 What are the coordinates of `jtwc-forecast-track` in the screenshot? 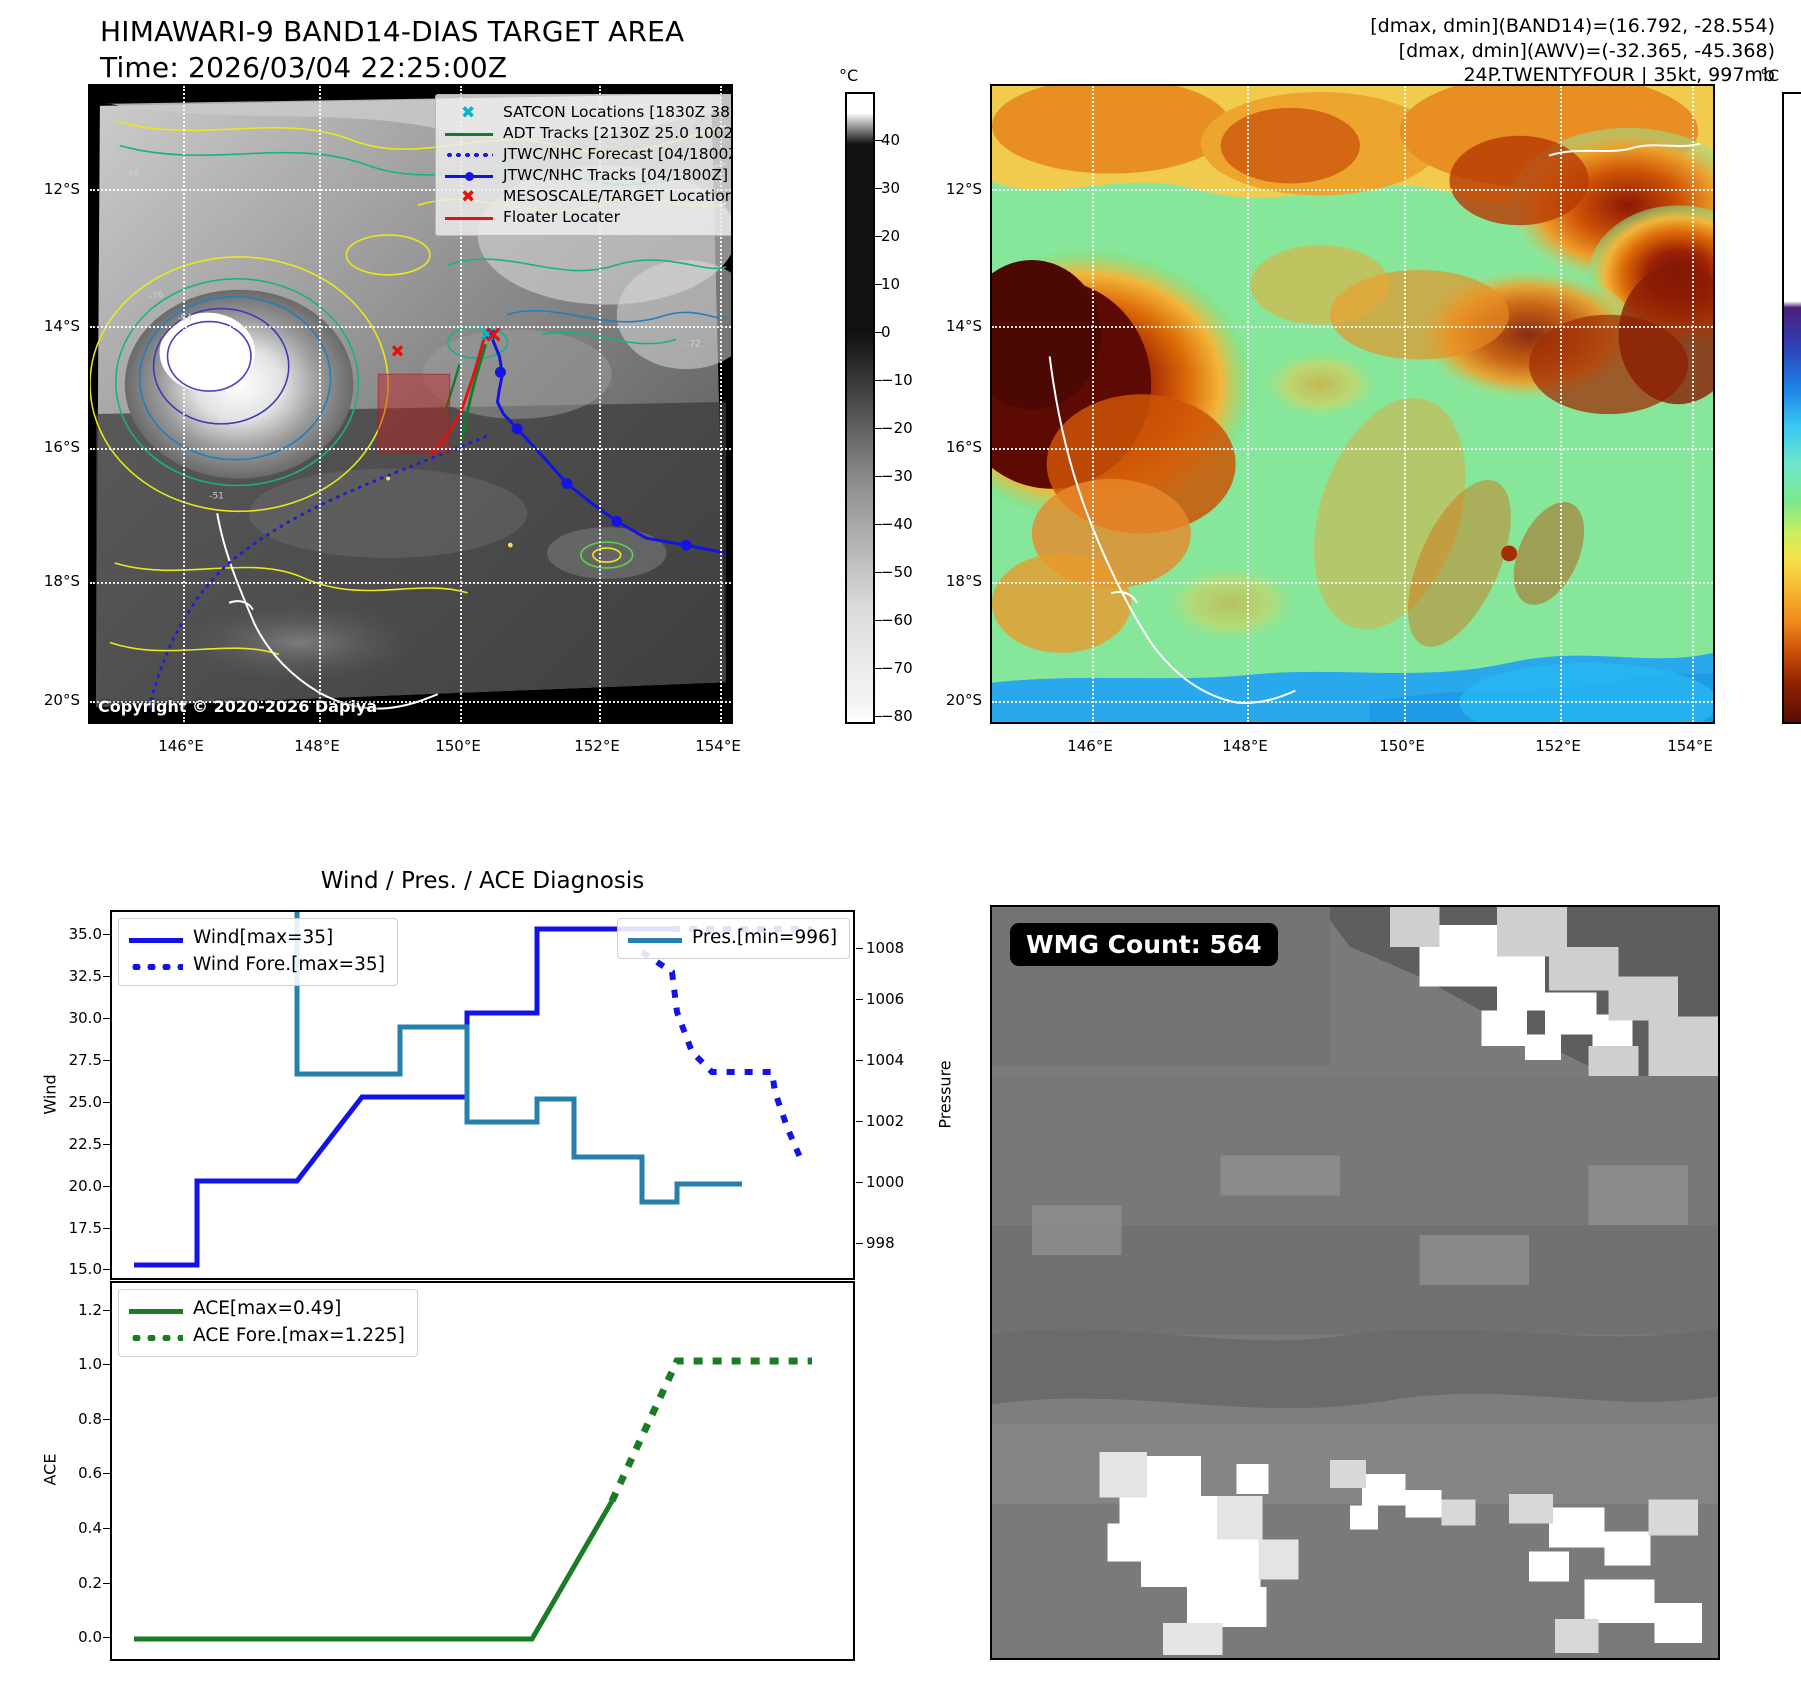 It's located at (319, 571).